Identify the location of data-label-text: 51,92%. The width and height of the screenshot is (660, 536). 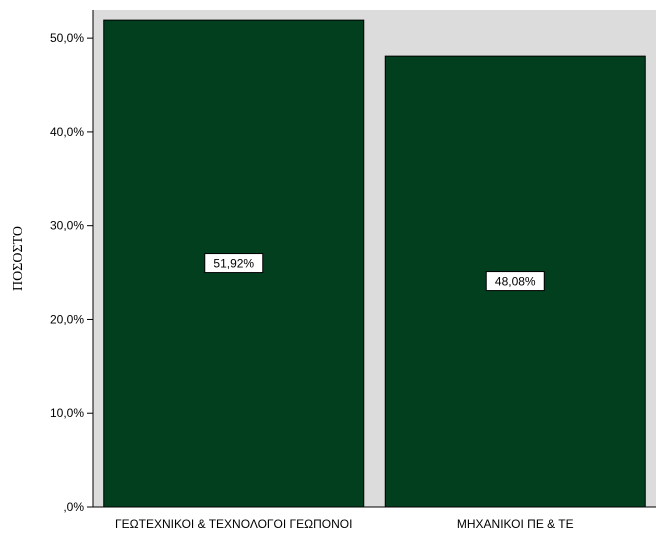
(233, 264).